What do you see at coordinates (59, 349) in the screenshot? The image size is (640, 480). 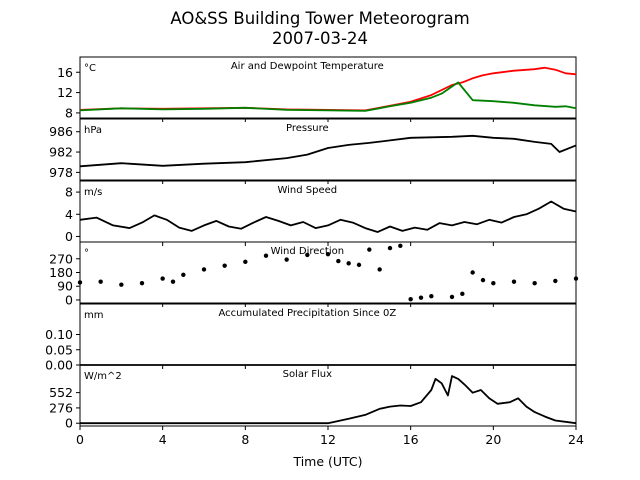 I see `y-tick-label: 0.05` at bounding box center [59, 349].